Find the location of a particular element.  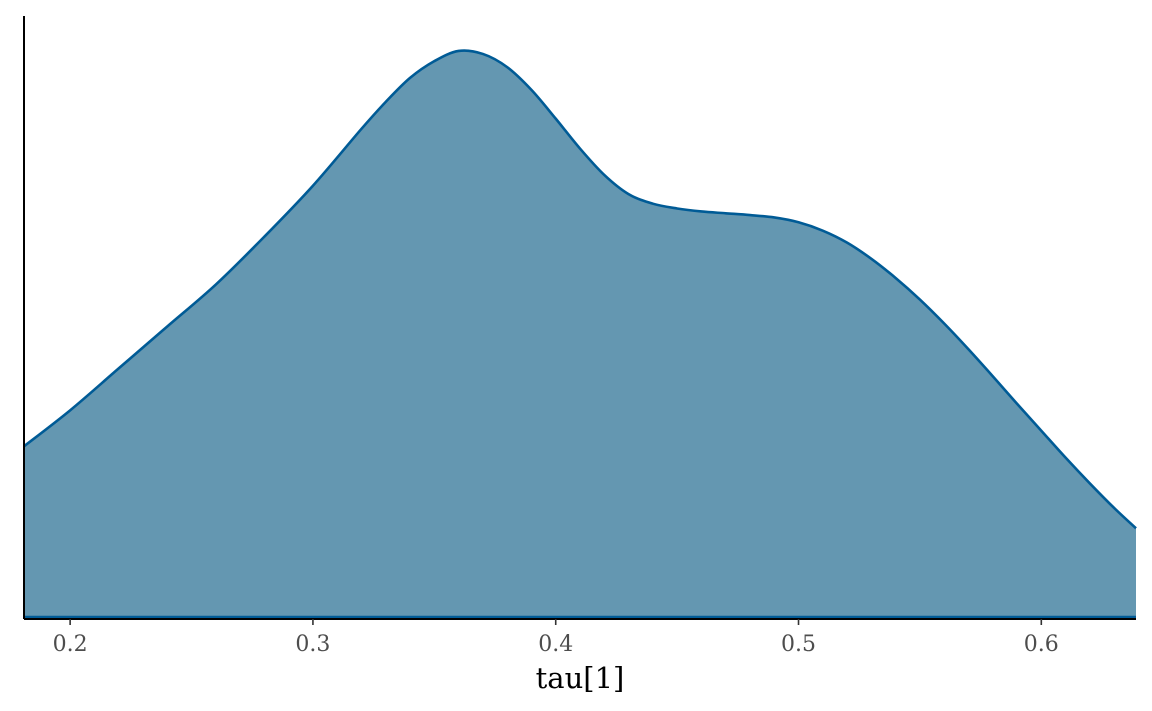

x-axis-ticks: 0.2 0.3 0.4 0.5 0.6 is located at coordinates (556, 638).